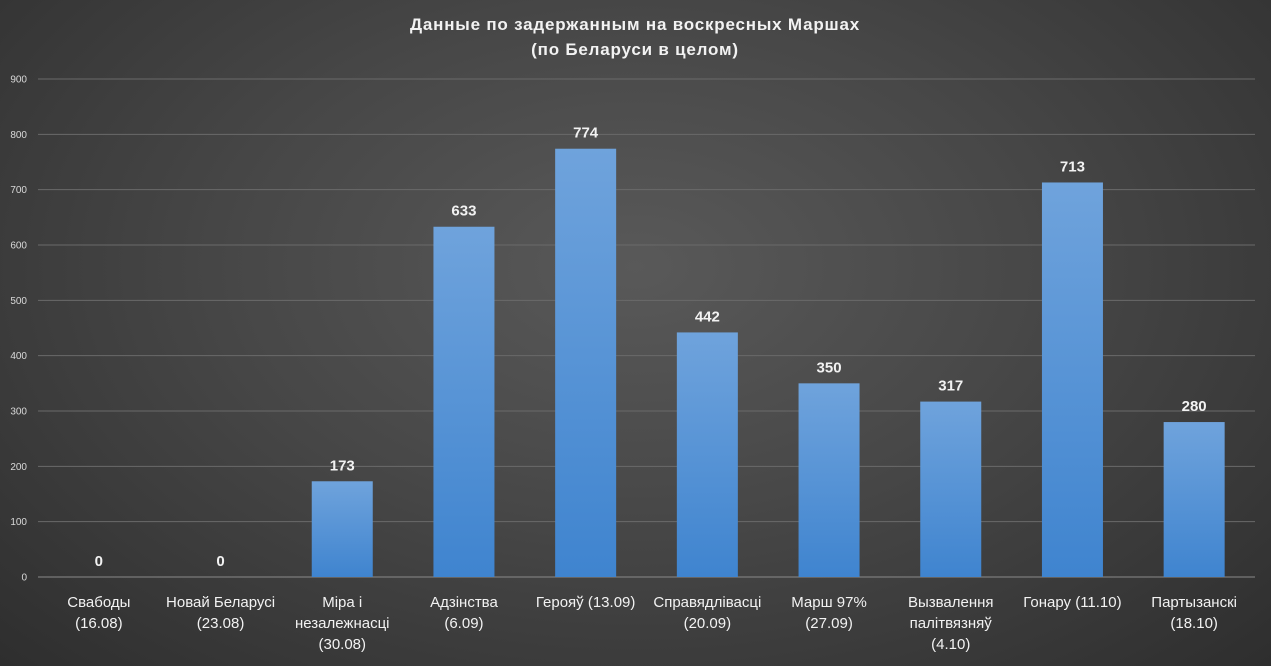 The image size is (1271, 666). Describe the element at coordinates (18, 80) in the screenshot. I see `y-tick-label: 900` at that location.